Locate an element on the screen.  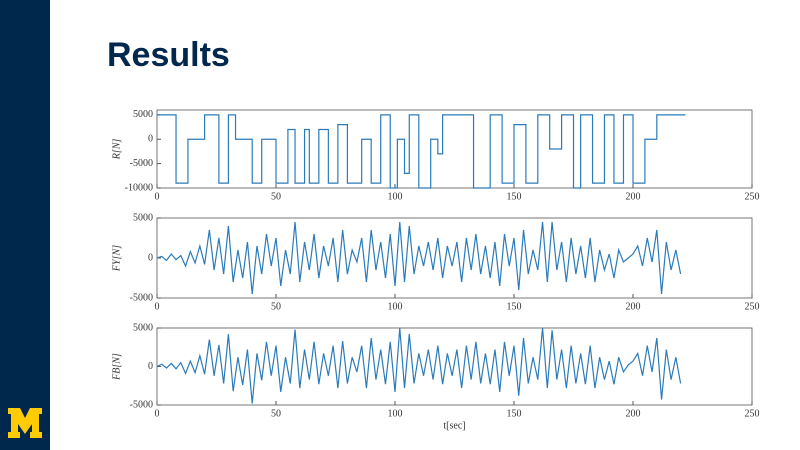
x-axis-label: t[sec] is located at coordinates (454, 425).